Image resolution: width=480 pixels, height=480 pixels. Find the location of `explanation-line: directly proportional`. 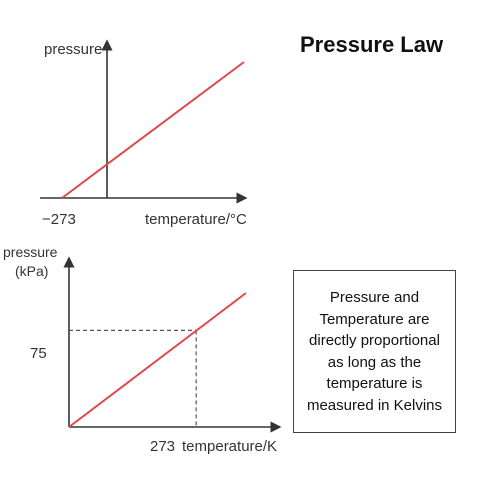

explanation-line: directly proportional is located at coordinates (374, 340).